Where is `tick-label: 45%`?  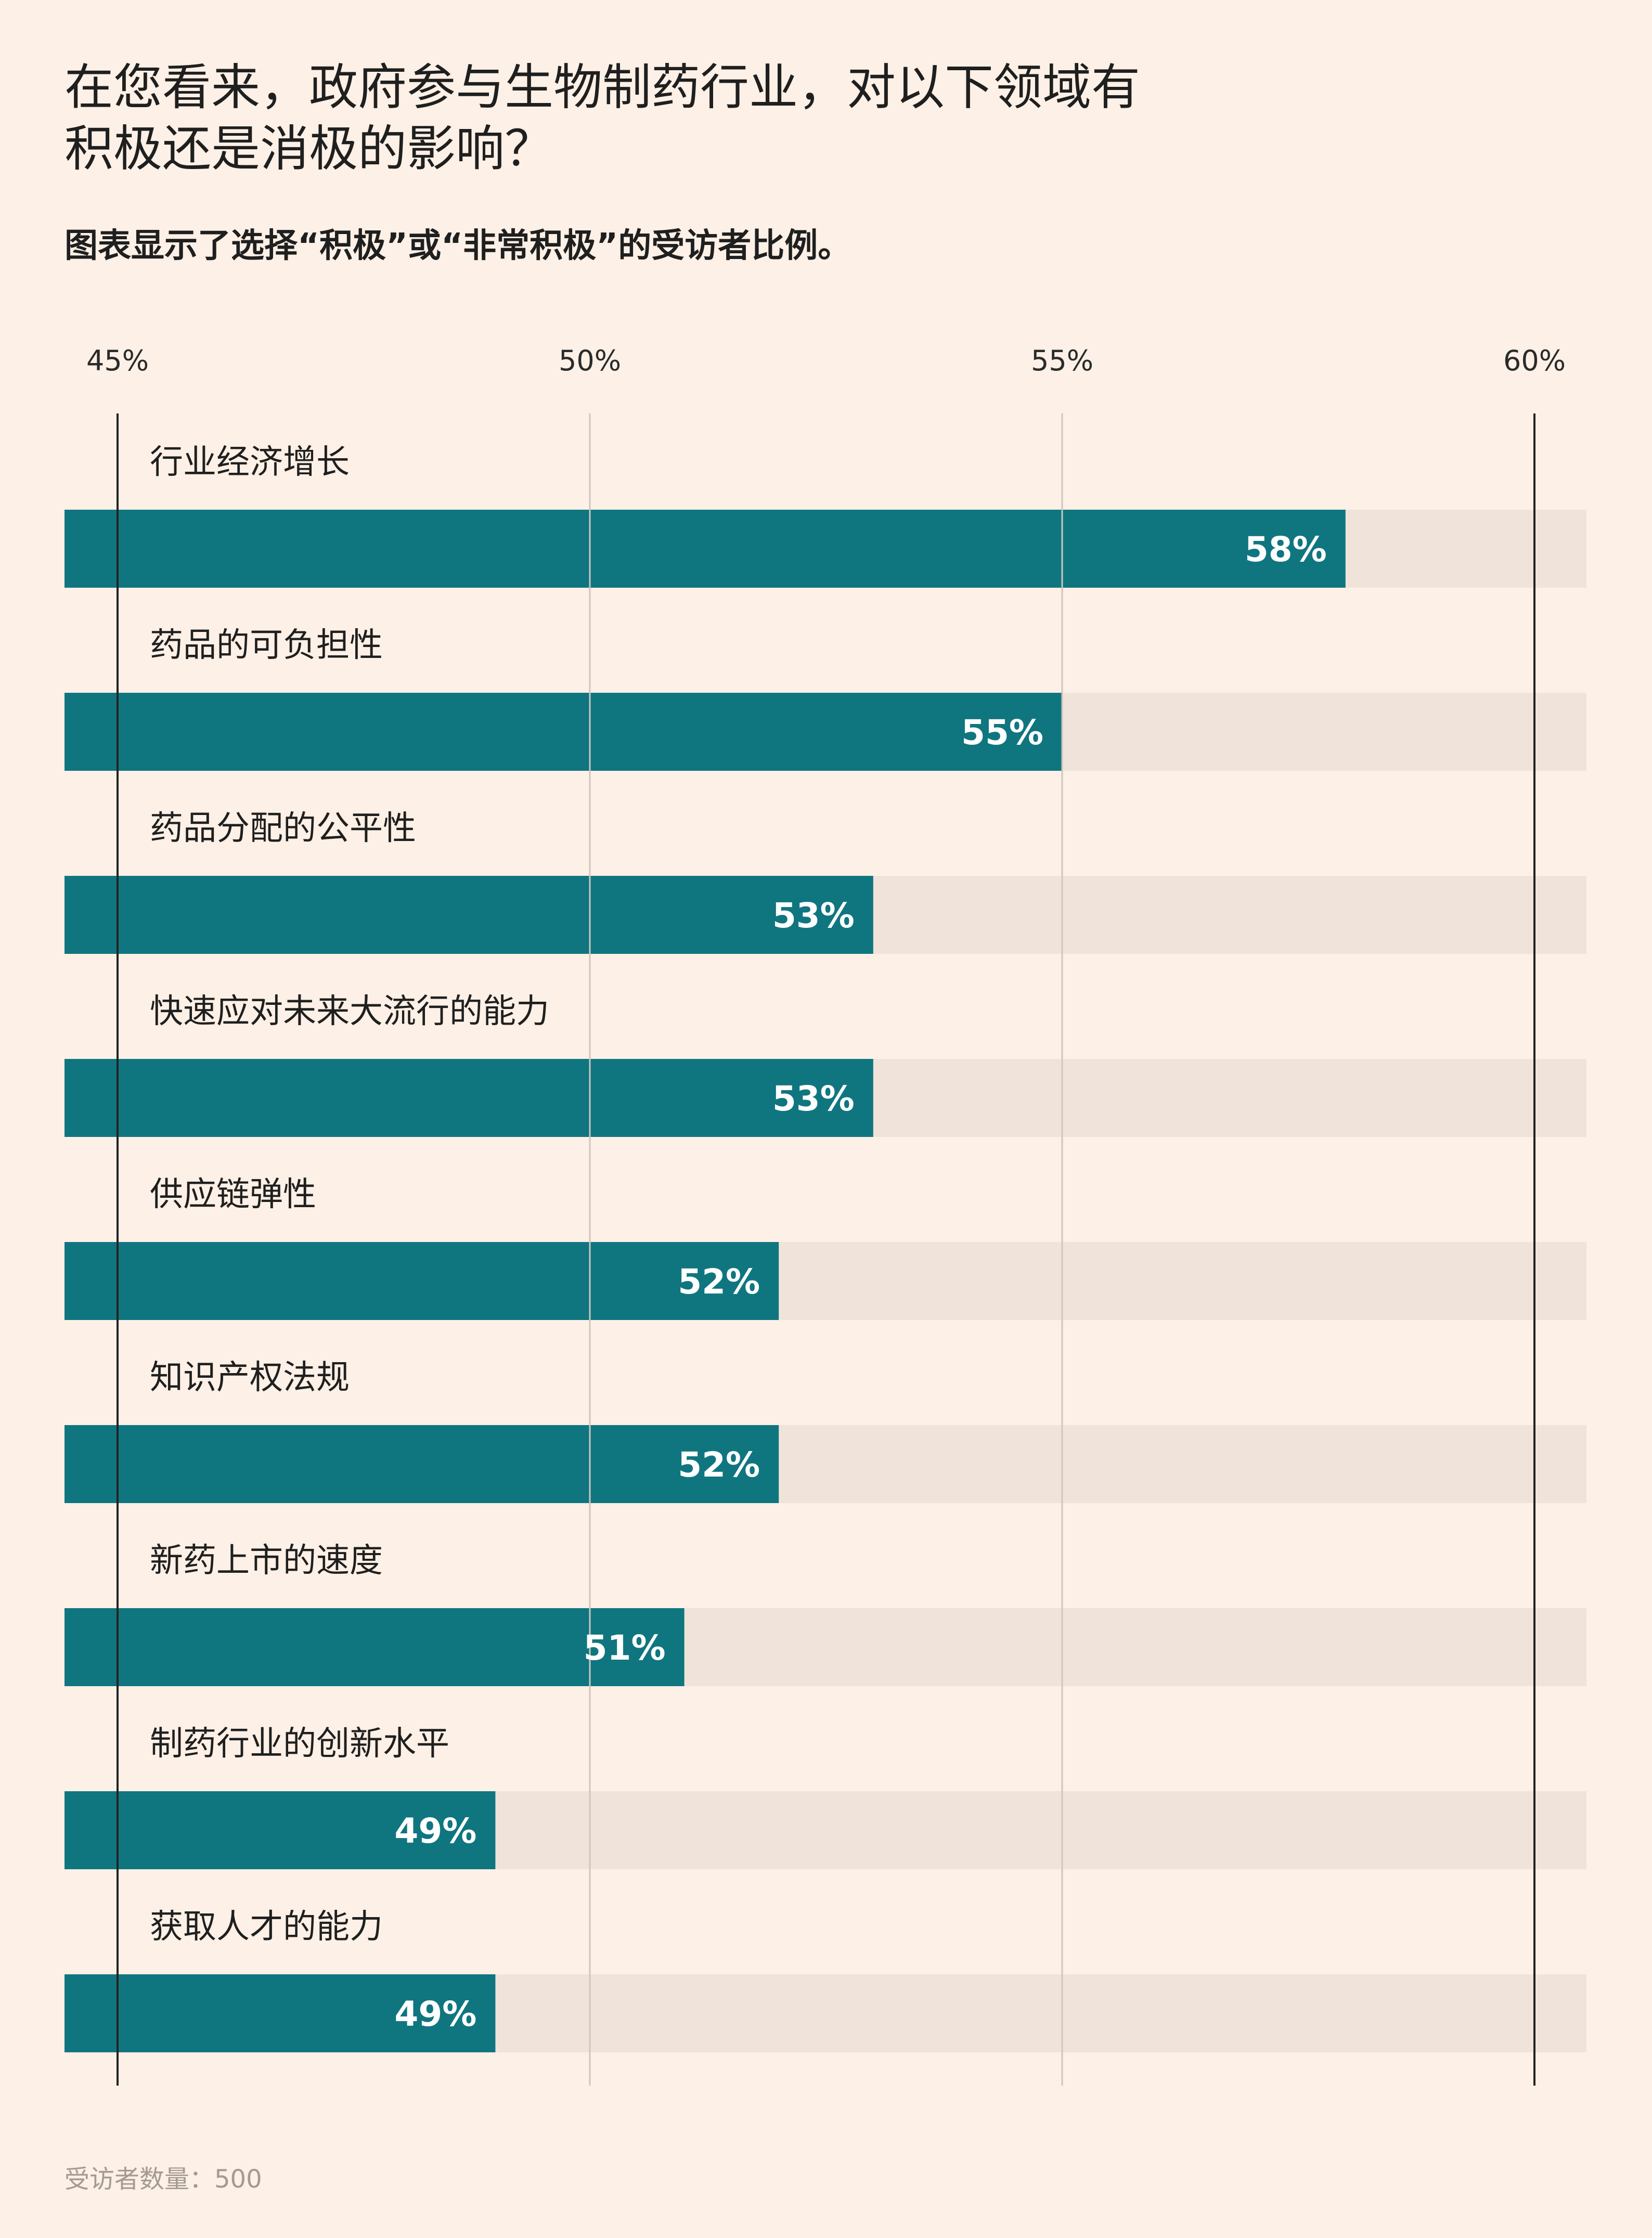 tick-label: 45% is located at coordinates (117, 360).